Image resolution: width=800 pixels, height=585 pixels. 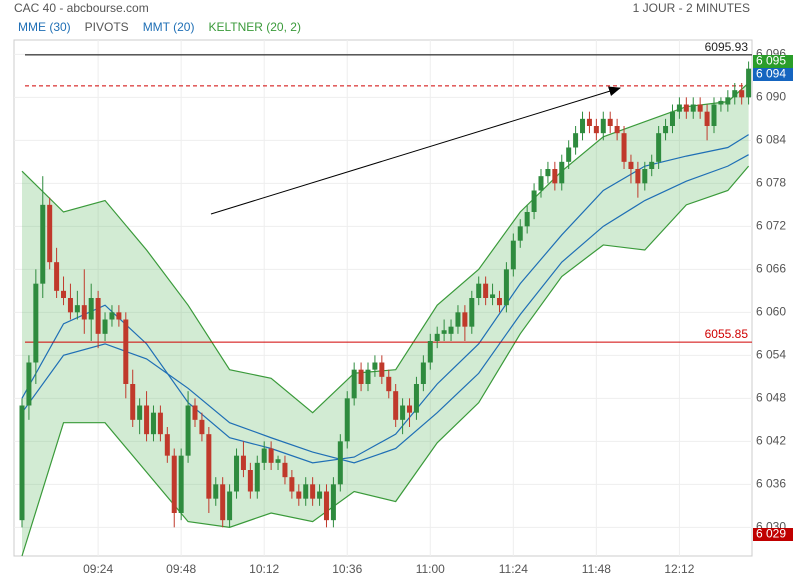 What do you see at coordinates (107, 27) in the screenshot?
I see `legend-entry: PIVOTS` at bounding box center [107, 27].